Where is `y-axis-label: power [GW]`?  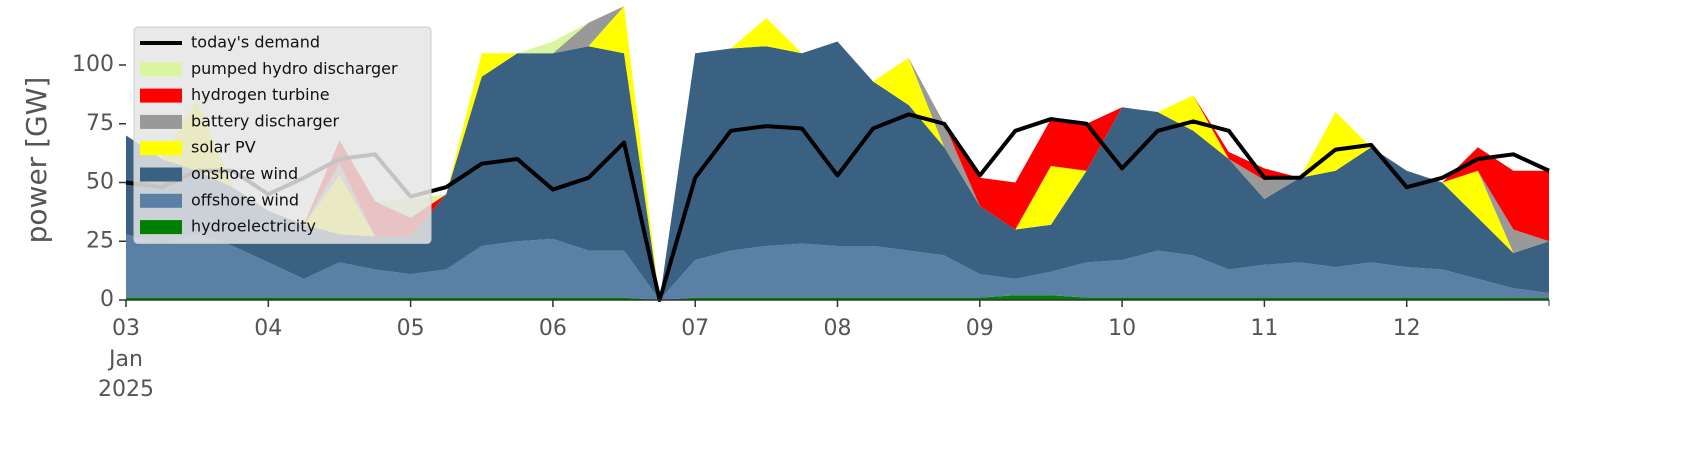
y-axis-label: power [GW] is located at coordinates (36, 160).